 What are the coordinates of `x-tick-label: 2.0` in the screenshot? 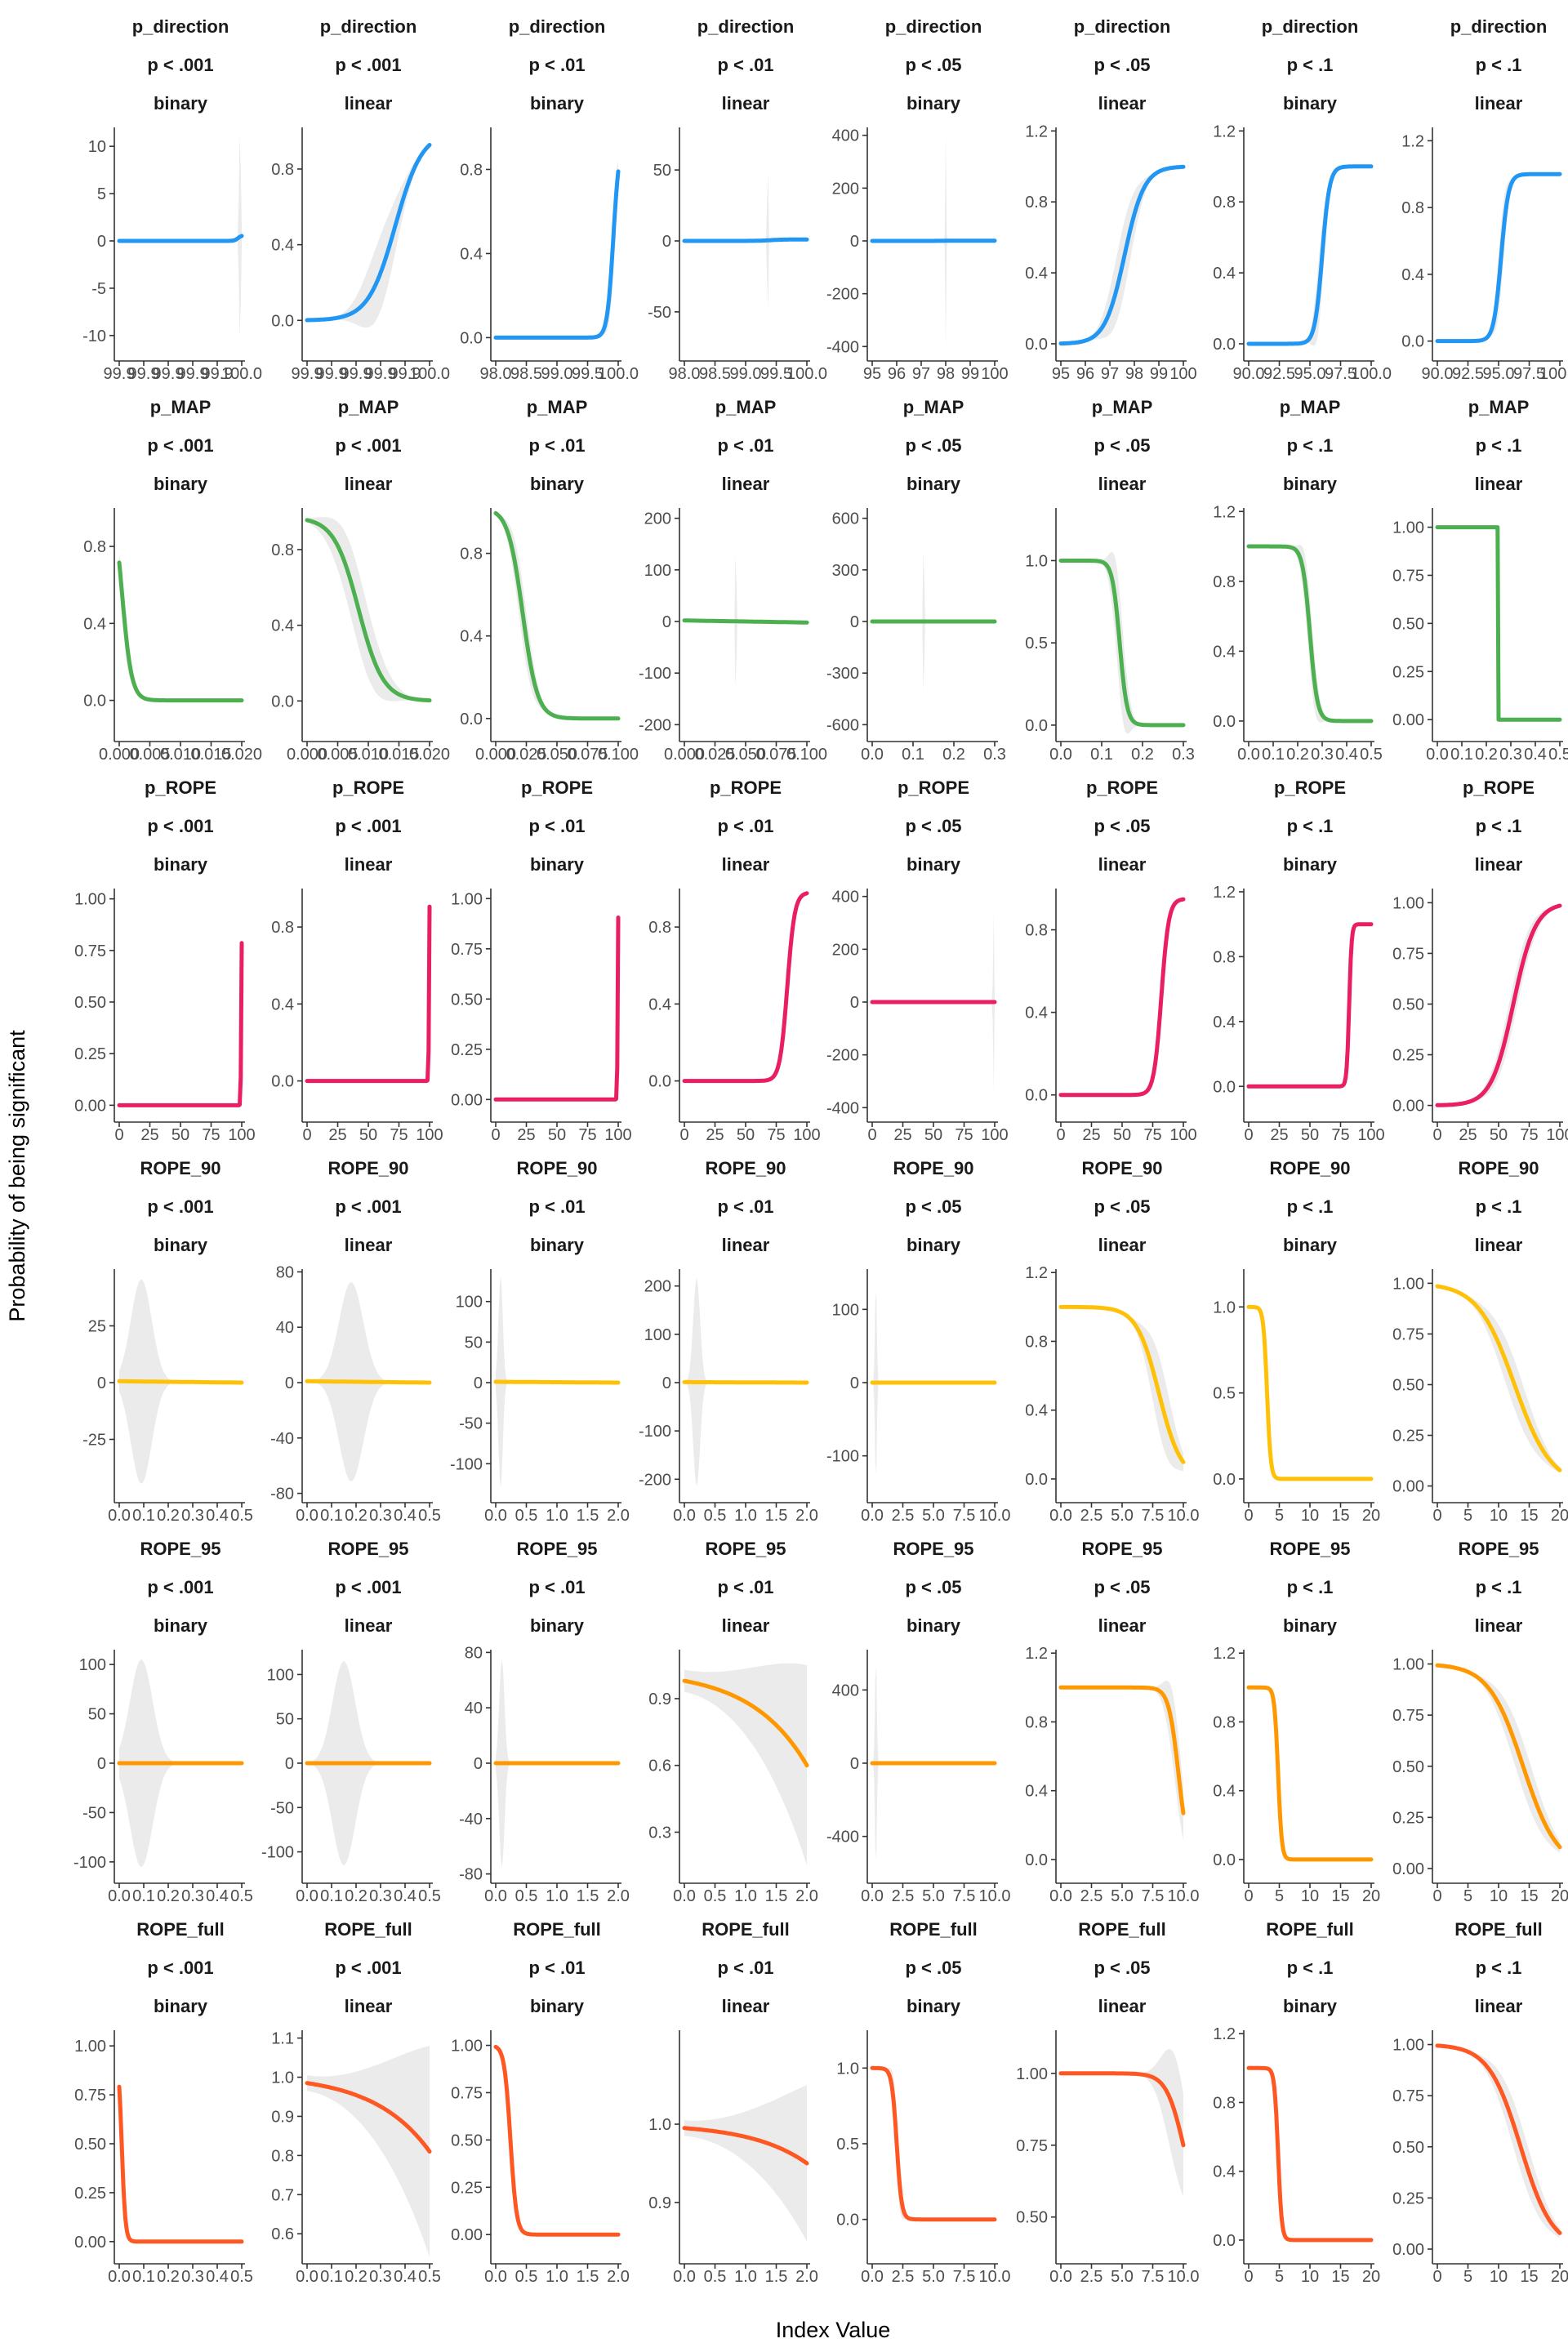 It's located at (618, 2277).